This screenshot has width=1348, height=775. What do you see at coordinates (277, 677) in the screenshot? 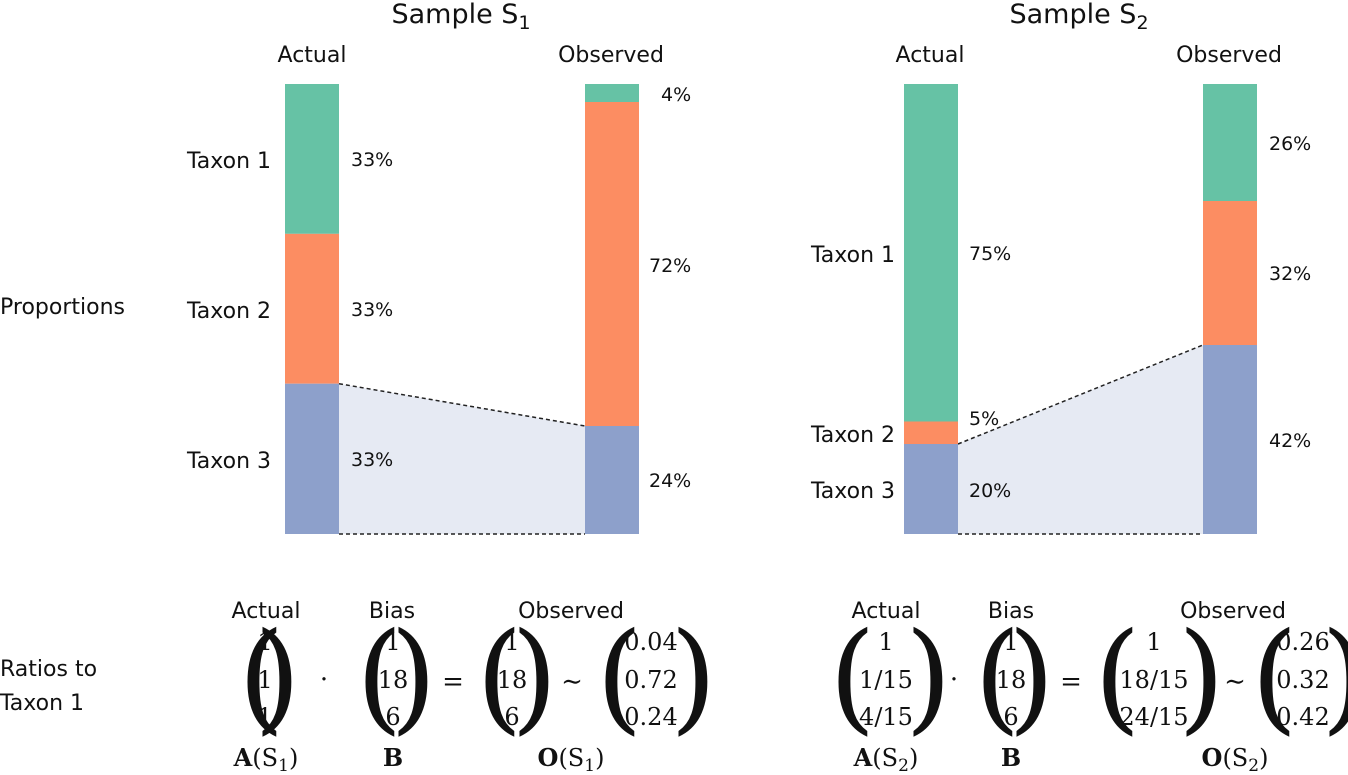
I see `eq1-actual-right-paren: )` at bounding box center [277, 677].